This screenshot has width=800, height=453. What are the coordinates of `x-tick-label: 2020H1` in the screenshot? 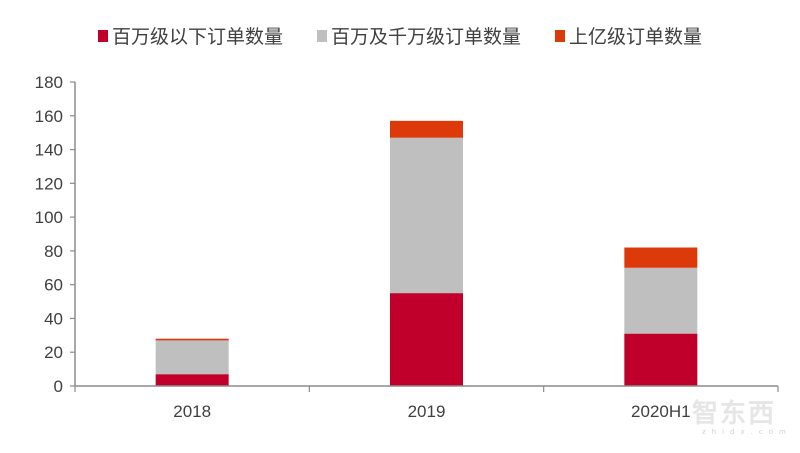 It's located at (661, 411).